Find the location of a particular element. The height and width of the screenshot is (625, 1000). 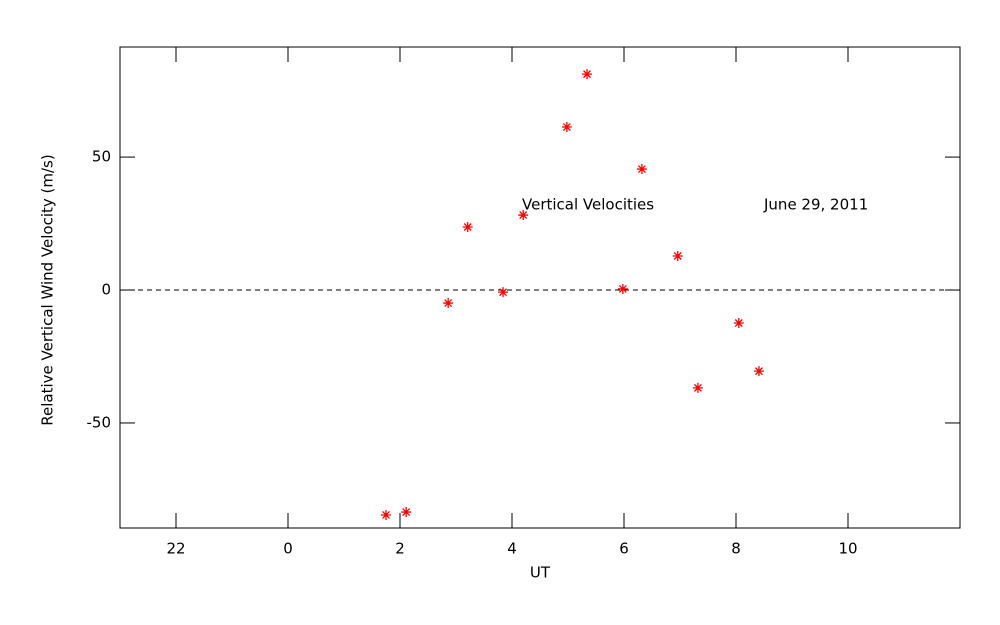

y-axis-label: Relative Vertical Wind Velocity (m/s) is located at coordinates (48, 289).